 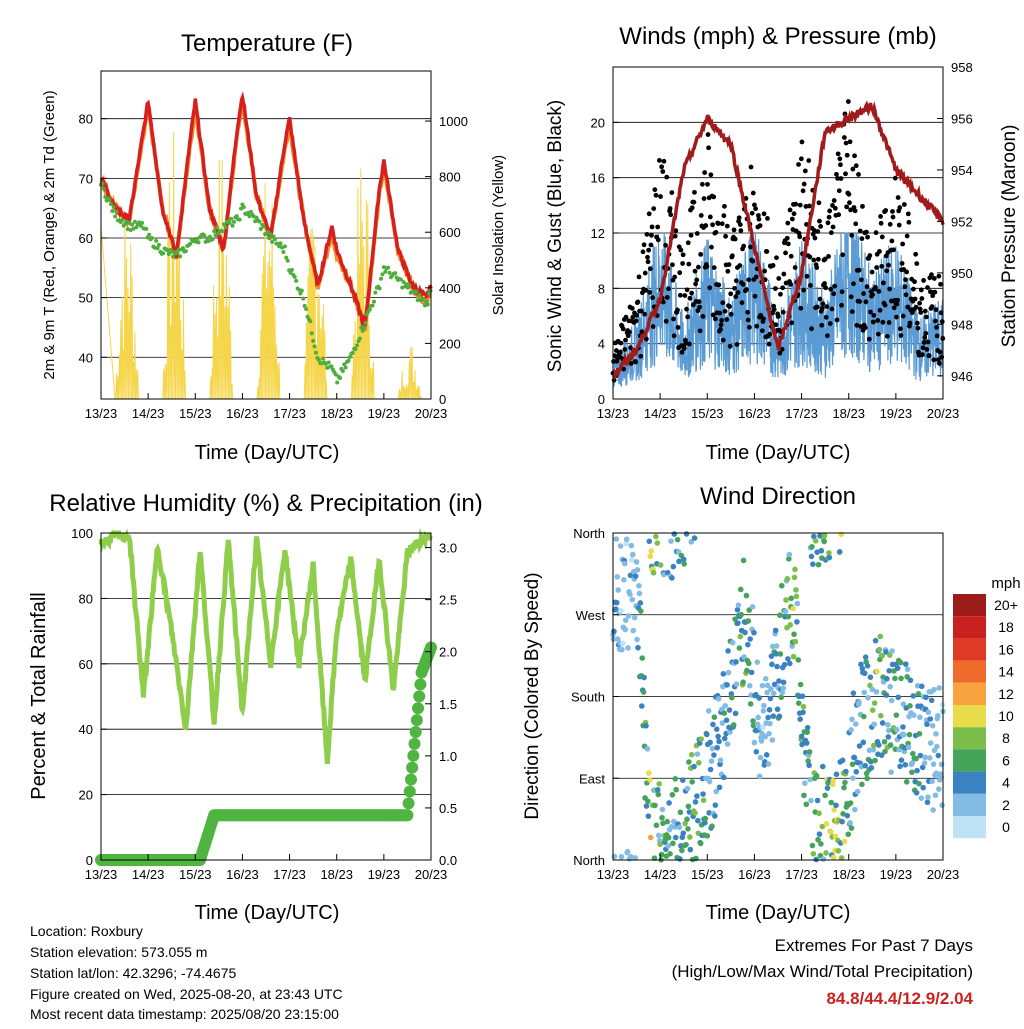 I want to click on temperature-y-label: 2m & 9m T (Red, Orange) & 2m Td (Green), so click(x=49, y=234).